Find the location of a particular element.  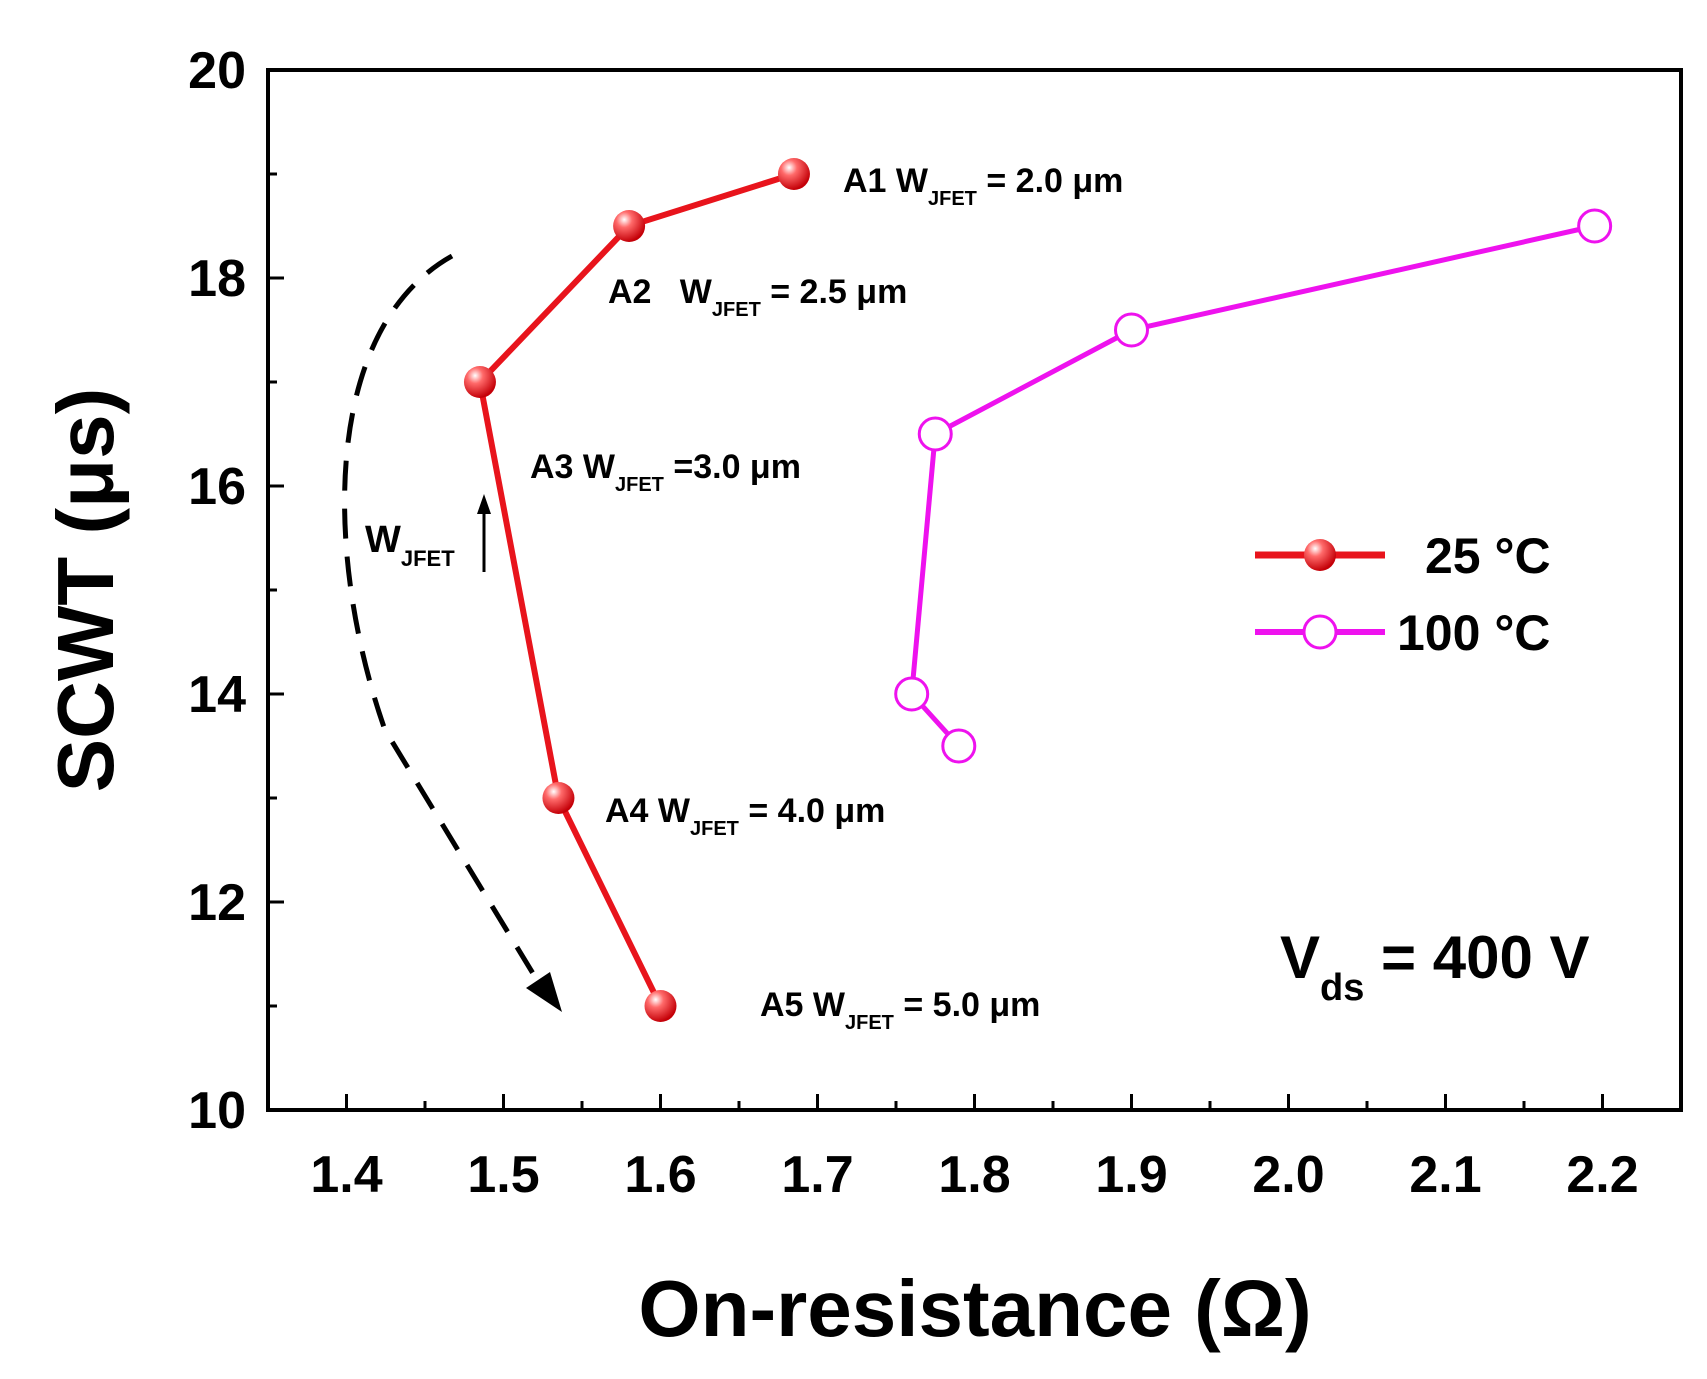

y-tick-label: 18 is located at coordinates (217, 279).